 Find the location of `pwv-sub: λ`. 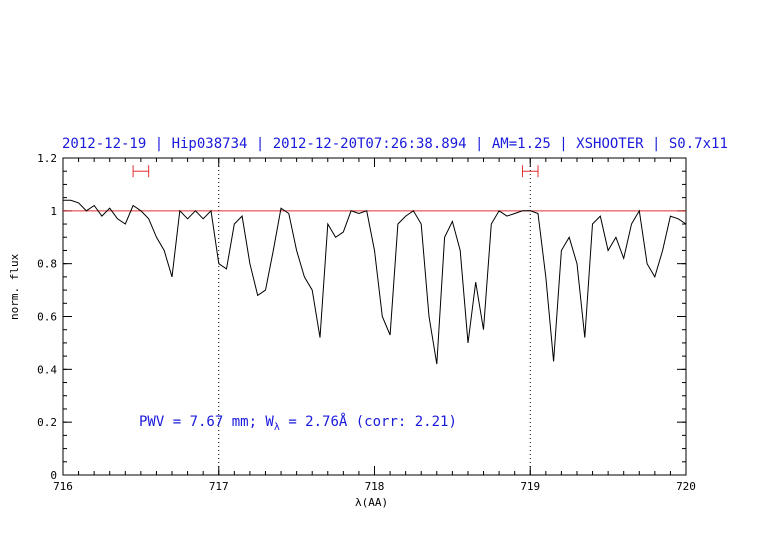

pwv-sub: λ is located at coordinates (276, 427).